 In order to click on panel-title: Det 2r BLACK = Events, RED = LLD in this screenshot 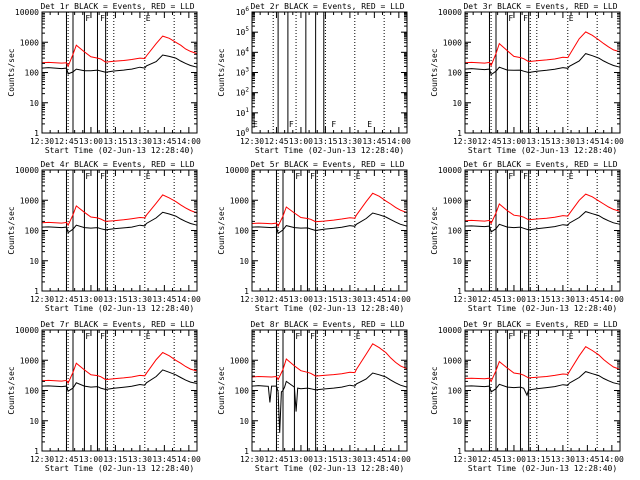, I will do `click(327, 6)`.